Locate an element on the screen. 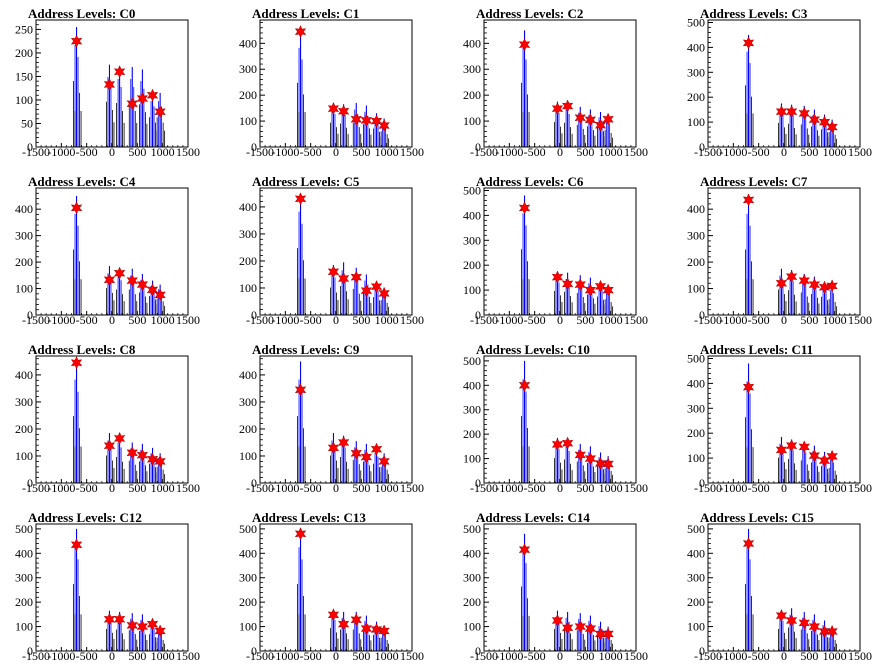 The height and width of the screenshot is (672, 896). panel-title: Address Levels: C2 is located at coordinates (529, 13).